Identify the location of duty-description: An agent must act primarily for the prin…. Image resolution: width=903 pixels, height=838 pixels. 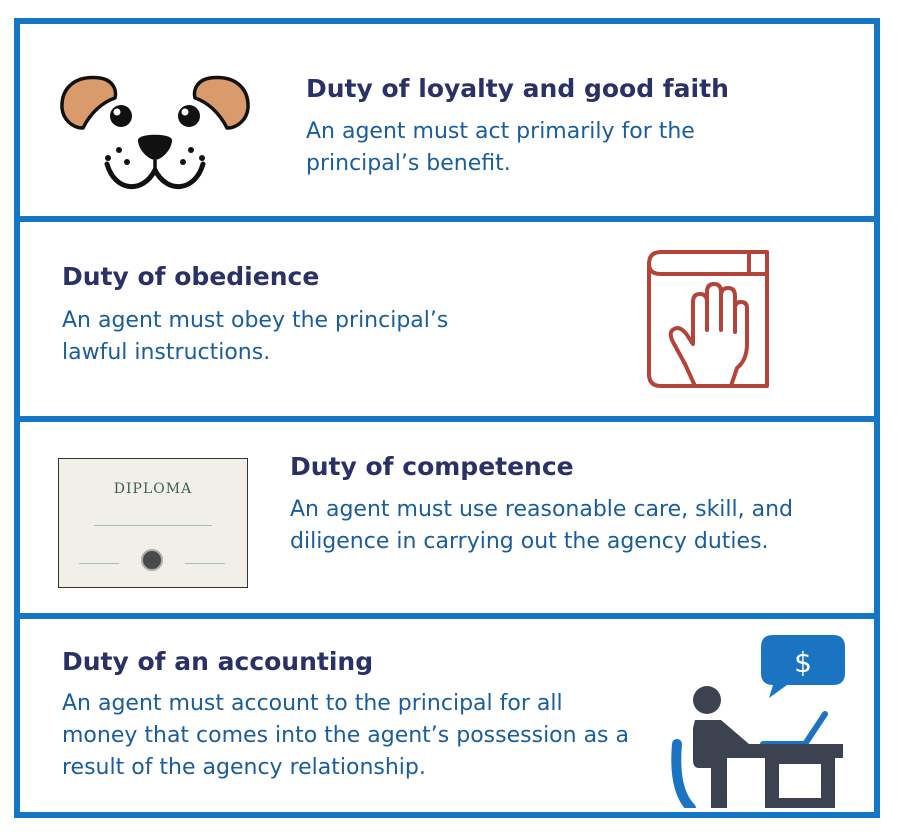
(500, 147).